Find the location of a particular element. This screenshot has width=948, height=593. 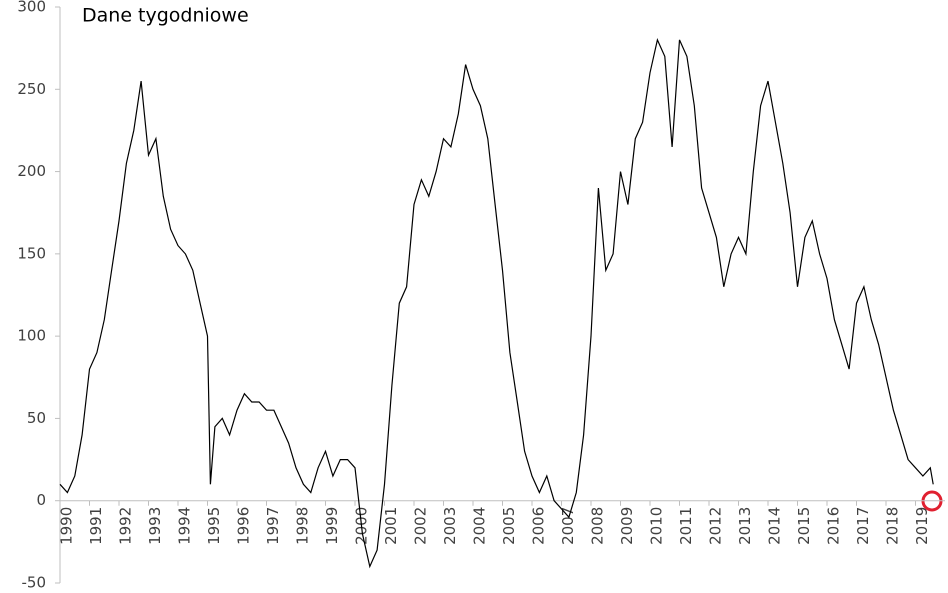

x-tick-label: 1996 is located at coordinates (244, 526).